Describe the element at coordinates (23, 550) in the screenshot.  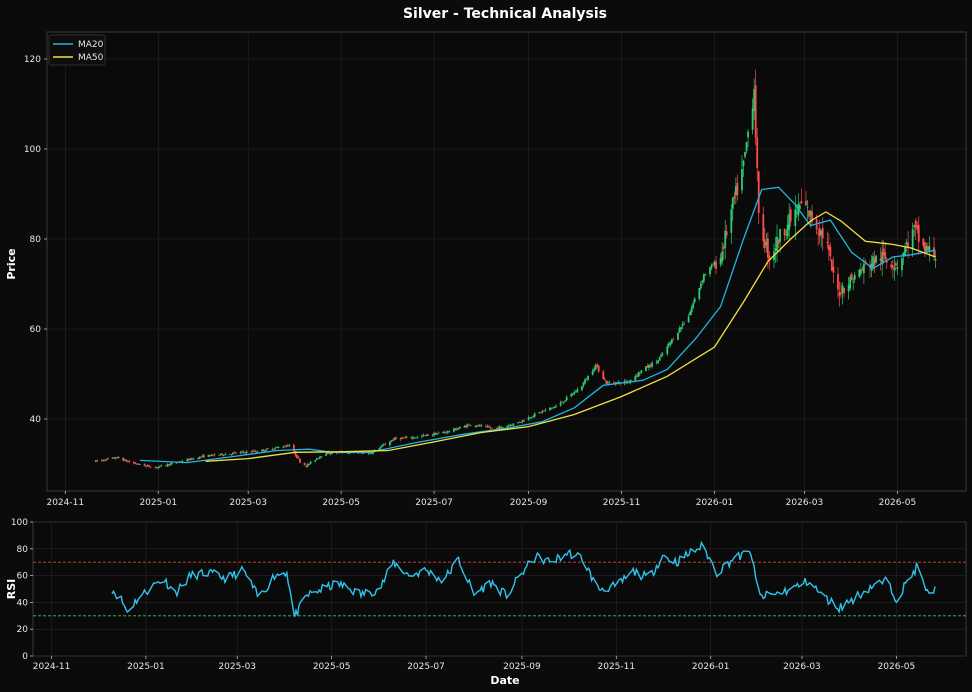
I see `rsi-y-tick-label: 80` at that location.